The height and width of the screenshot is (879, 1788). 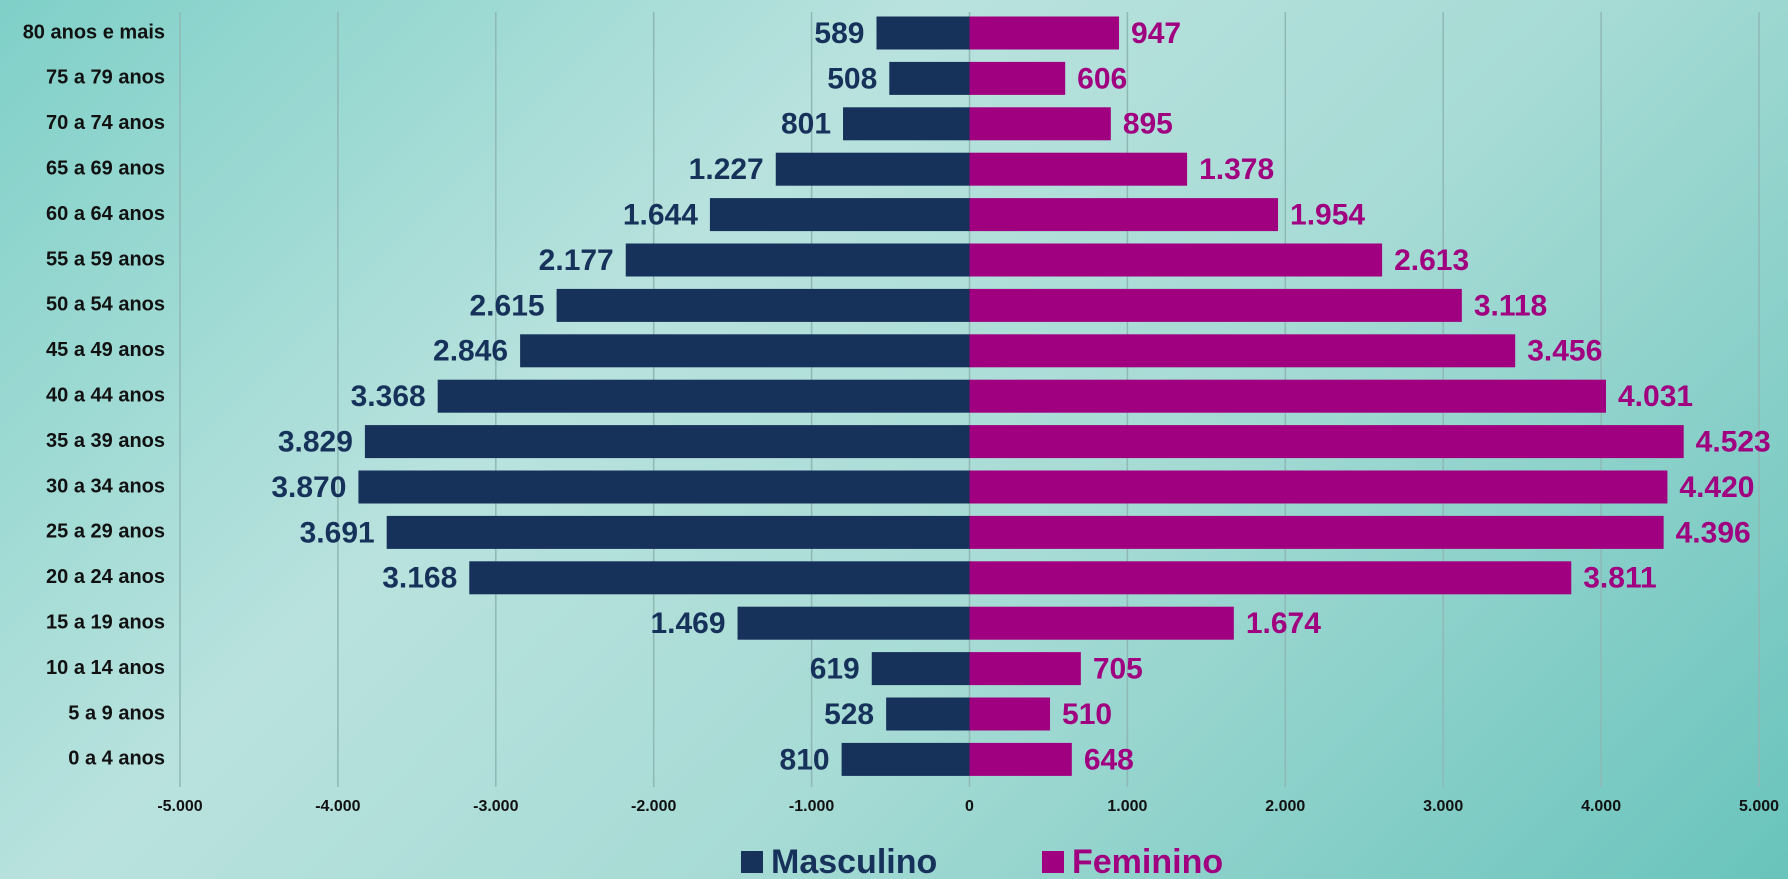 What do you see at coordinates (1716, 487) in the screenshot?
I see `data-label: 4.420` at bounding box center [1716, 487].